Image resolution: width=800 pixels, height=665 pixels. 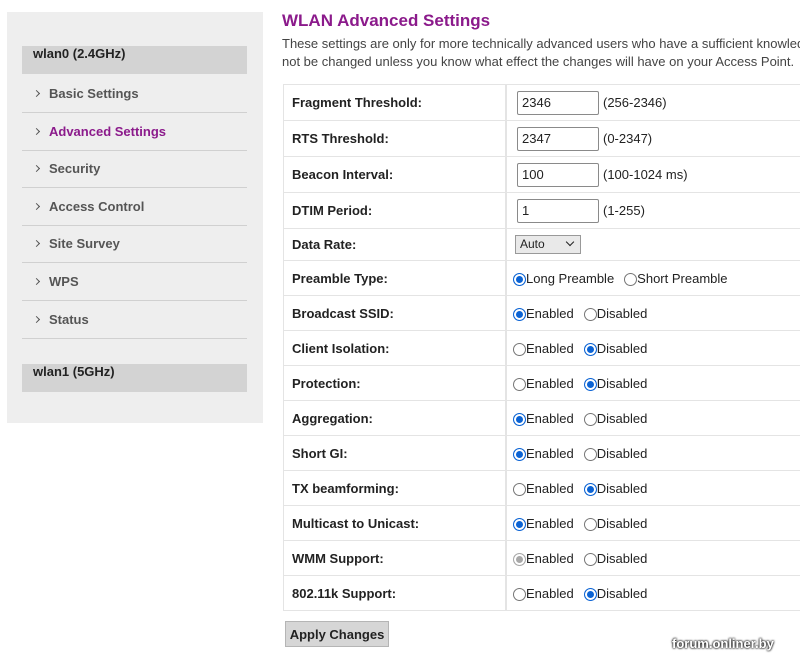 What do you see at coordinates (558, 210) in the screenshot?
I see `text-input: 1` at bounding box center [558, 210].